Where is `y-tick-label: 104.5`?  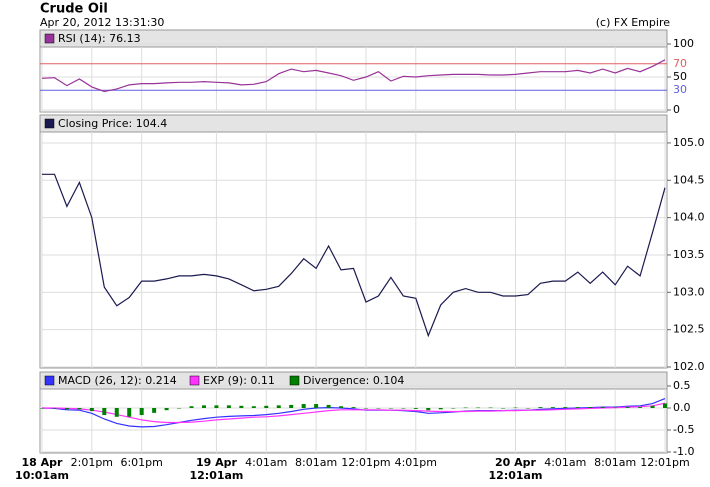 y-tick-label: 104.5 is located at coordinates (689, 179).